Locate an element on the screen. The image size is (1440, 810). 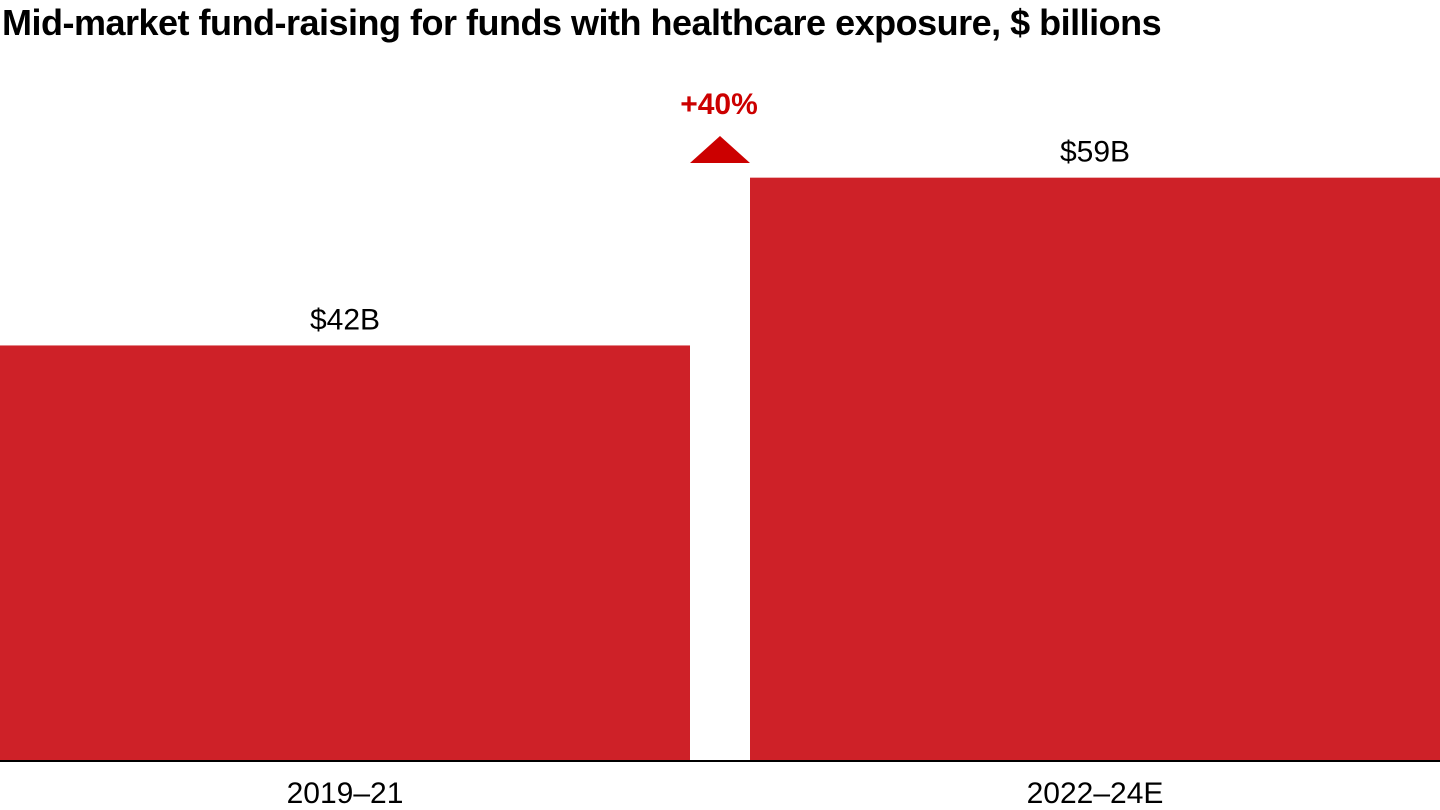
x-tick-label-1: 2019–21 is located at coordinates (345, 793).